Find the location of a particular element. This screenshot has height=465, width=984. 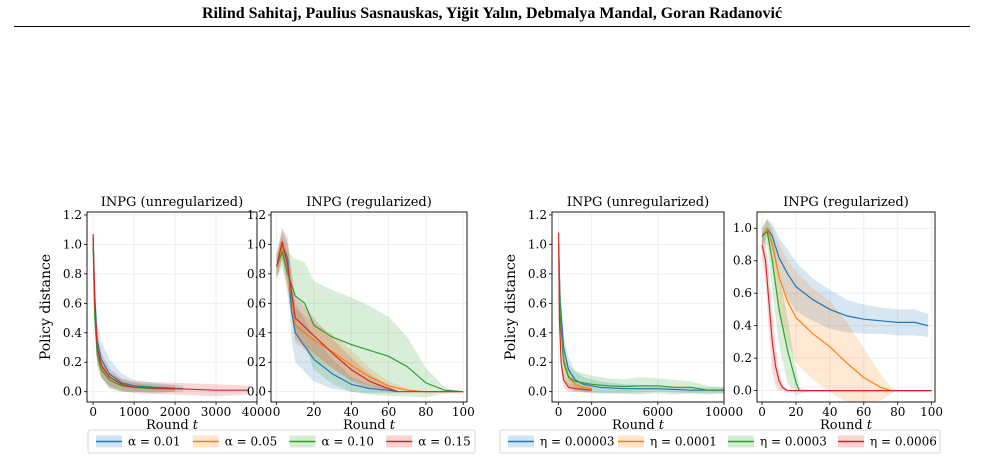

x-tick-label: 1000 is located at coordinates (134, 412).